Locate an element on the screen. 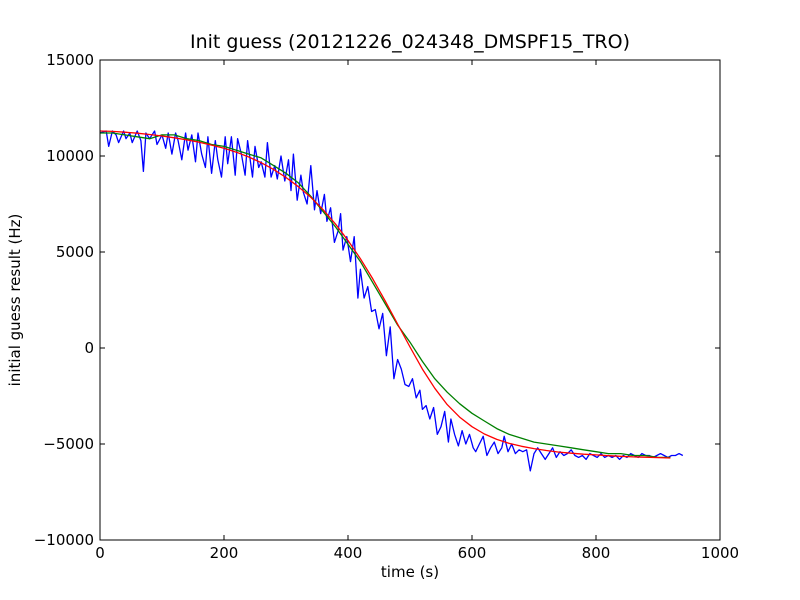 The width and height of the screenshot is (800, 600). y-tick-label-2: 0 is located at coordinates (89, 348).